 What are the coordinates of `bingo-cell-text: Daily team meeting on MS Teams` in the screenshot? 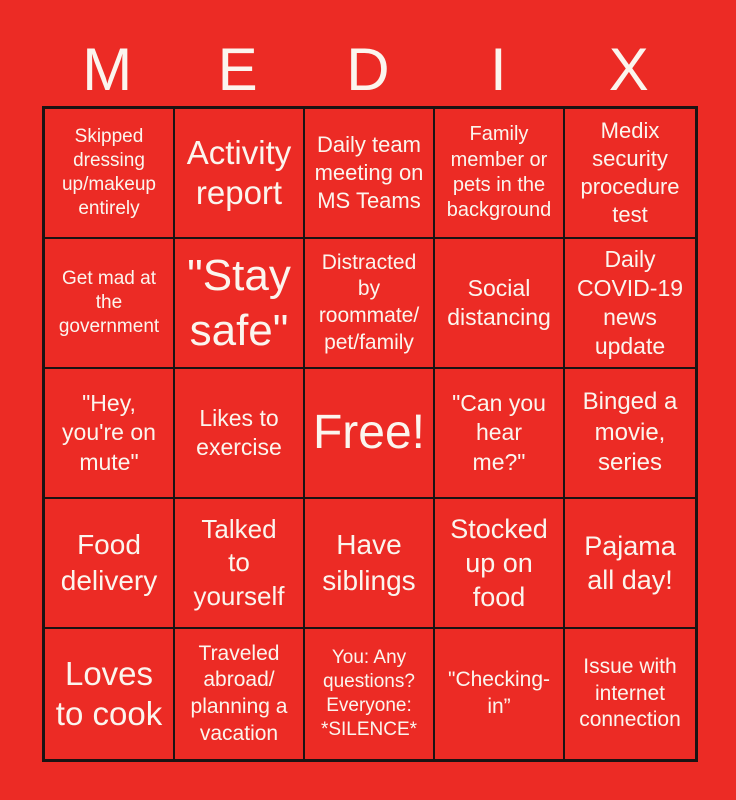 It's located at (369, 172).